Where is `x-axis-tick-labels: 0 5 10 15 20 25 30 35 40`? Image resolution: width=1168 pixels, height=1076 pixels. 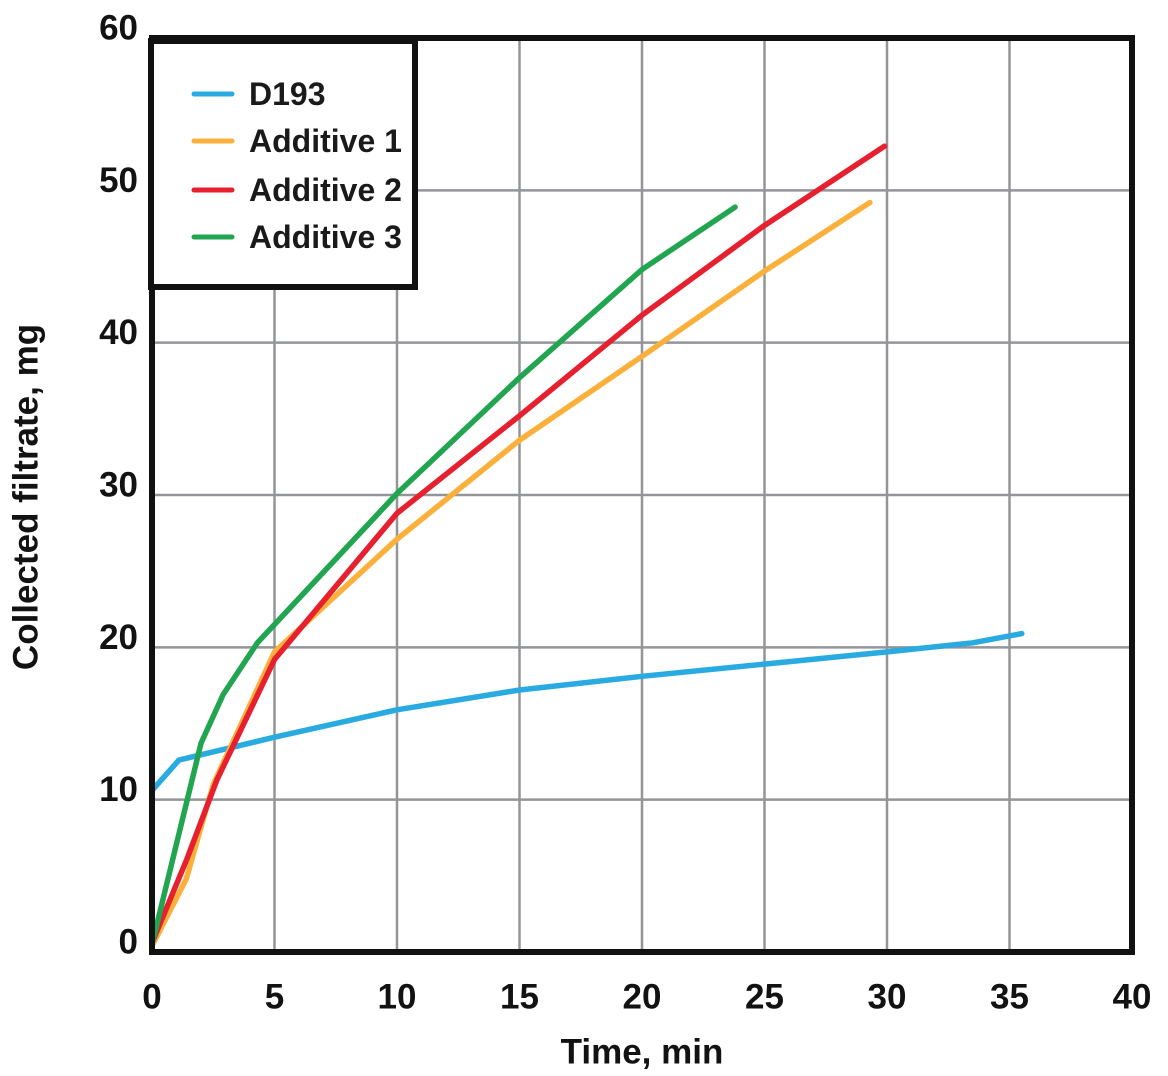
x-axis-tick-labels: 0 5 10 15 20 25 30 35 40 is located at coordinates (646, 997).